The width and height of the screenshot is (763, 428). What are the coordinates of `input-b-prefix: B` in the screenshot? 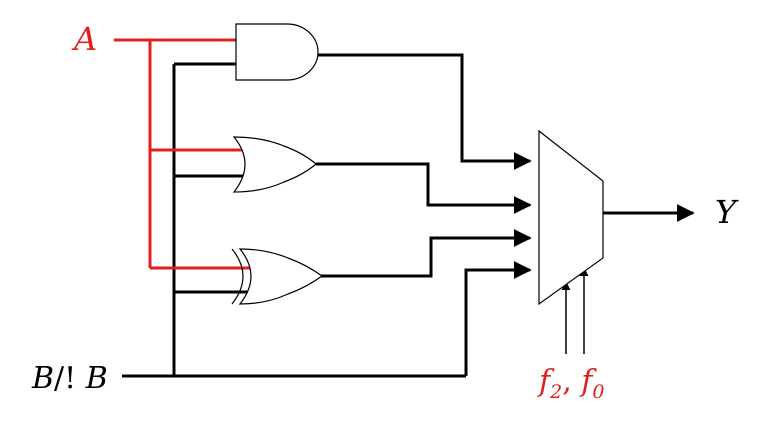 It's located at (43, 378).